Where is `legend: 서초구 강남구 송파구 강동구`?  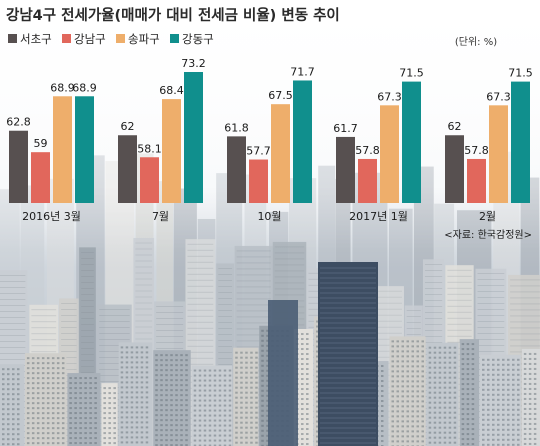
legend: 서초구 강남구 송파구 강동구 is located at coordinates (111, 39).